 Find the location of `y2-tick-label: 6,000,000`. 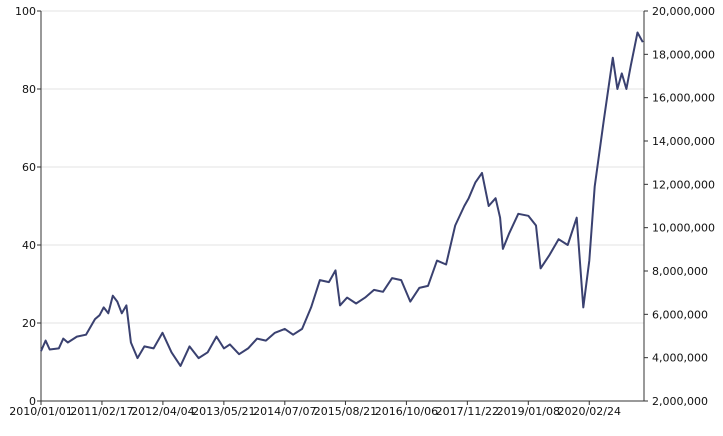

y2-tick-label: 6,000,000 is located at coordinates (680, 314).